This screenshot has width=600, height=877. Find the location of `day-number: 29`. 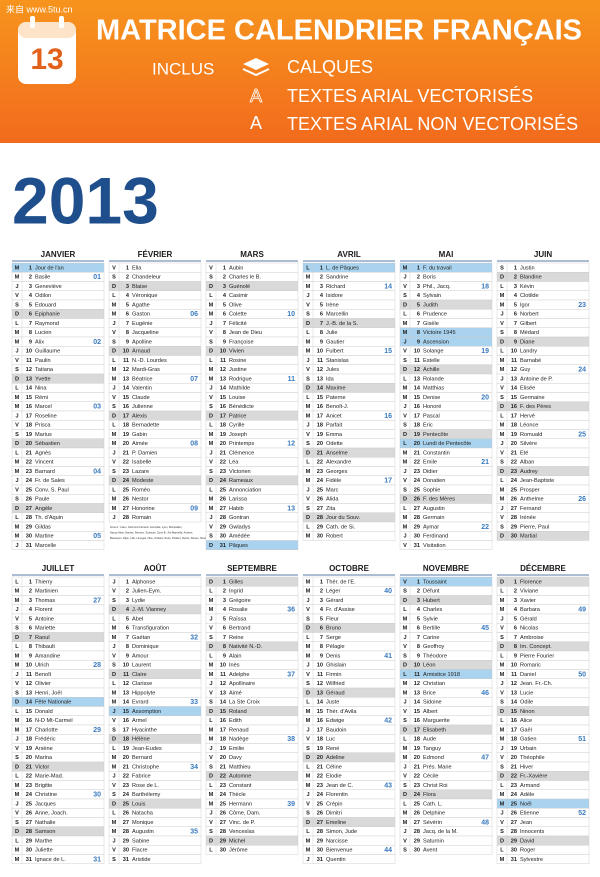

day-number: 29 is located at coordinates (29, 841).